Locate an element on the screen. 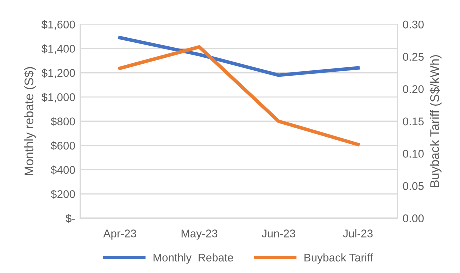  x-tick-label: Jul-23 is located at coordinates (358, 234).